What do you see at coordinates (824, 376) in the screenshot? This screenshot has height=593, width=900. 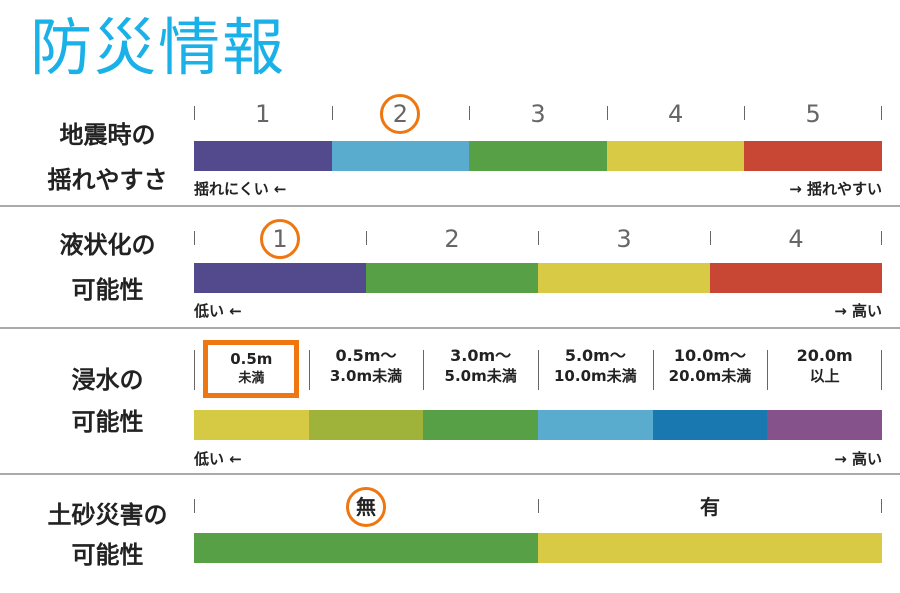 I see `level-line: 以上` at bounding box center [824, 376].